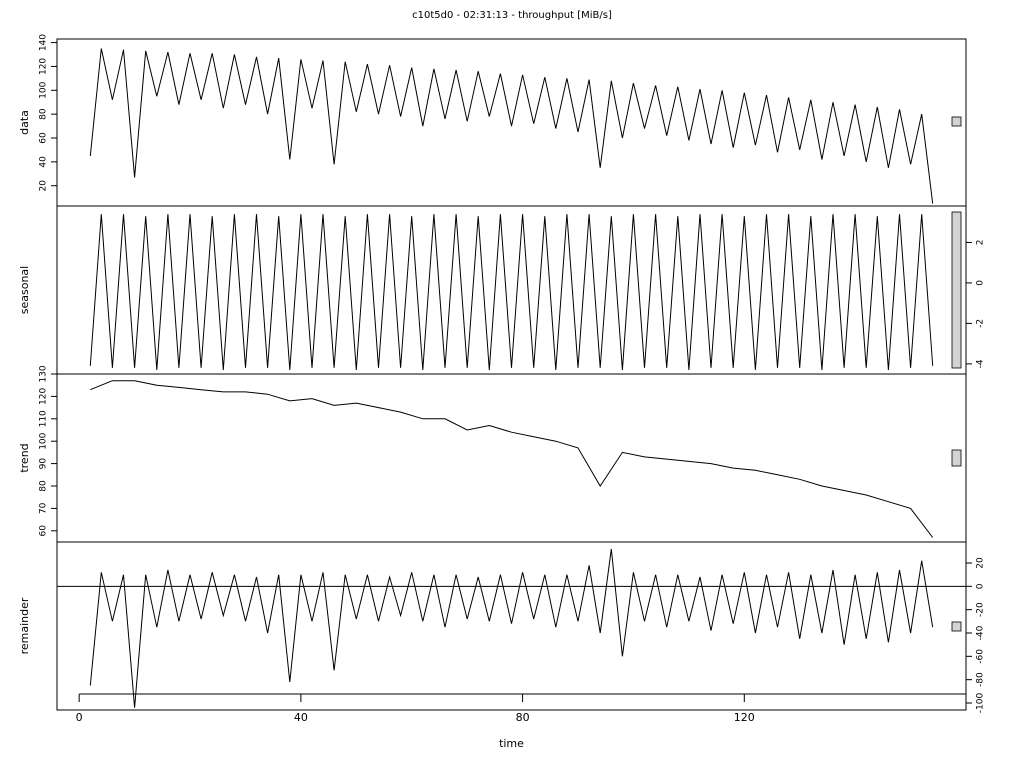 The image size is (1024, 768). What do you see at coordinates (44, 508) in the screenshot?
I see `y-tick-label: 70` at bounding box center [44, 508].